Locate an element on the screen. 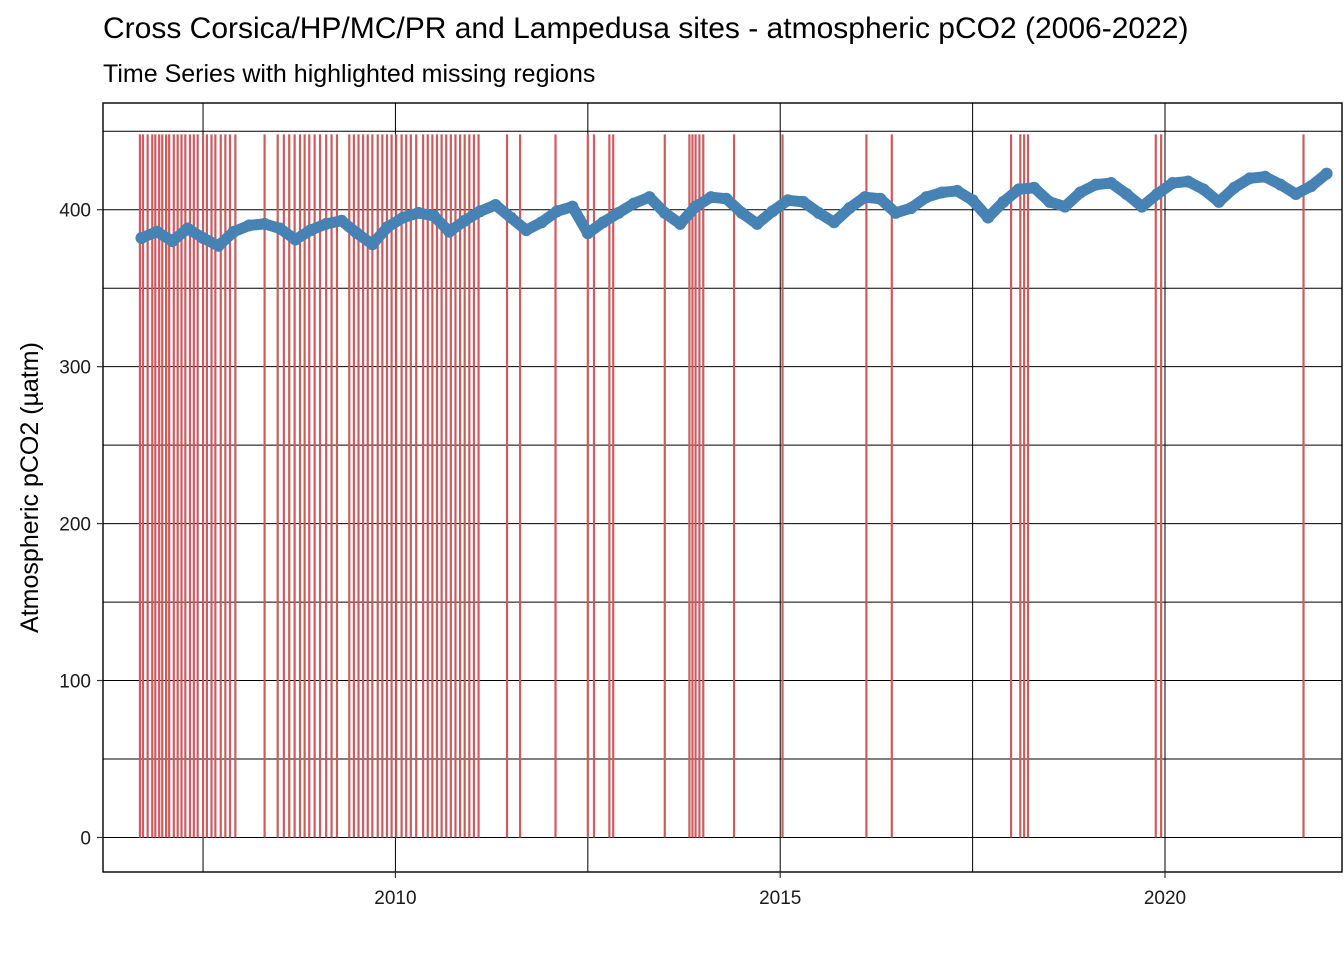 The width and height of the screenshot is (1344, 960). data-point is located at coordinates (1326, 173).